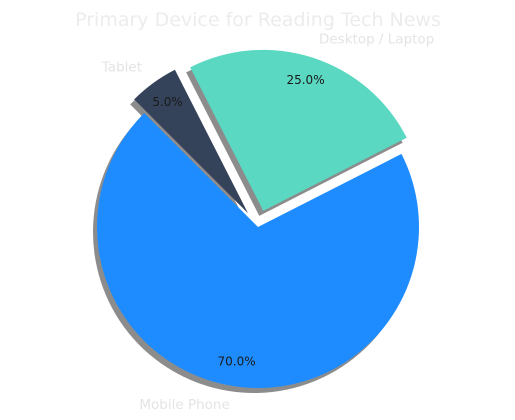 This screenshot has height=420, width=515. What do you see at coordinates (121, 67) in the screenshot?
I see `category-label-tablet: Tablet` at bounding box center [121, 67].